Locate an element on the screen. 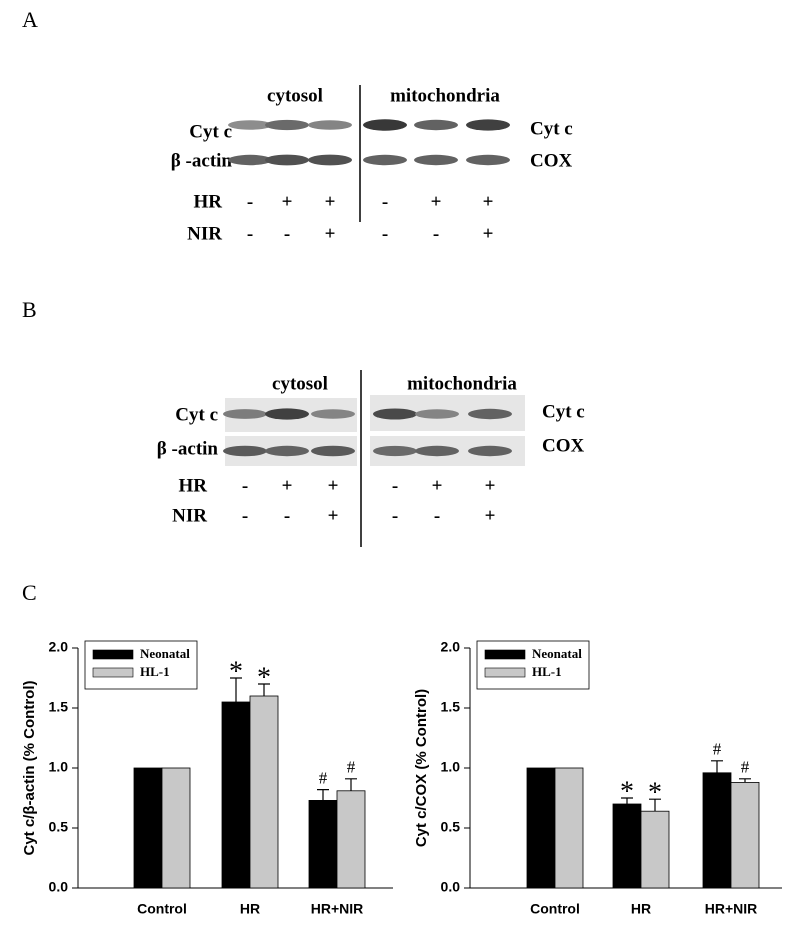 This screenshot has width=800, height=932. panel-label: C is located at coordinates (29, 592).